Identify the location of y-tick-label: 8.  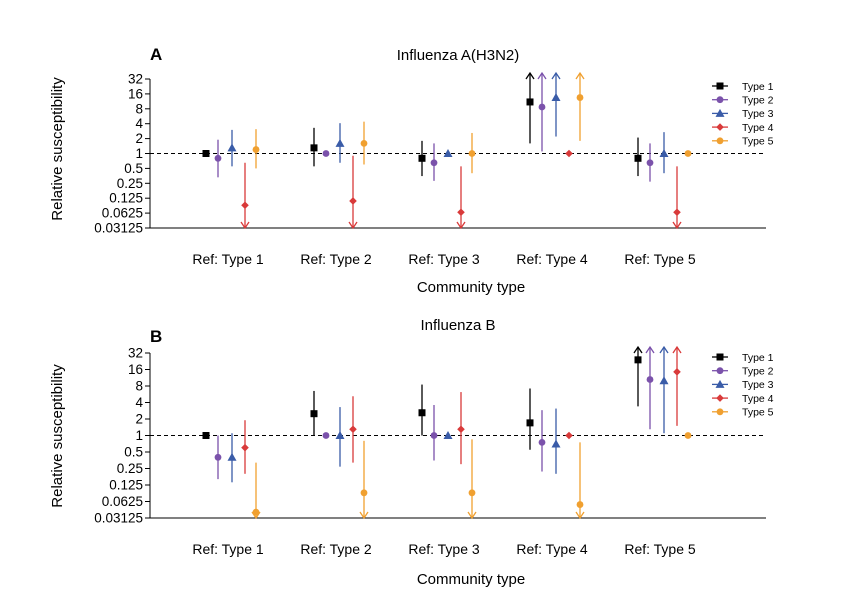
(139, 108).